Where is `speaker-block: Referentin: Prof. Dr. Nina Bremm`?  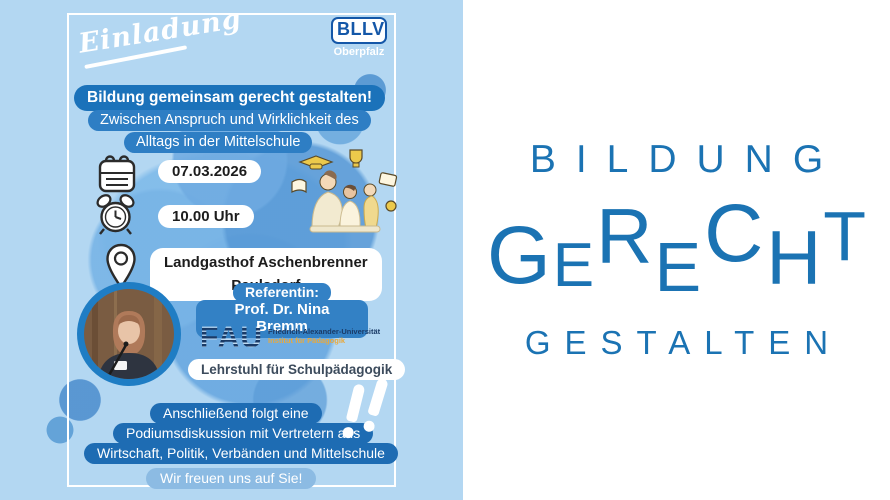 speaker-block: Referentin: Prof. Dr. Nina Bremm is located at coordinates (282, 310).